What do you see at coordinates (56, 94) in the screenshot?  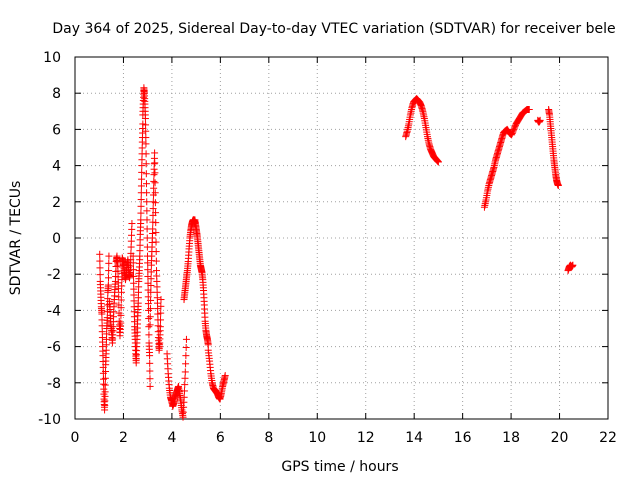 I see `y-tick-label: 8` at bounding box center [56, 94].